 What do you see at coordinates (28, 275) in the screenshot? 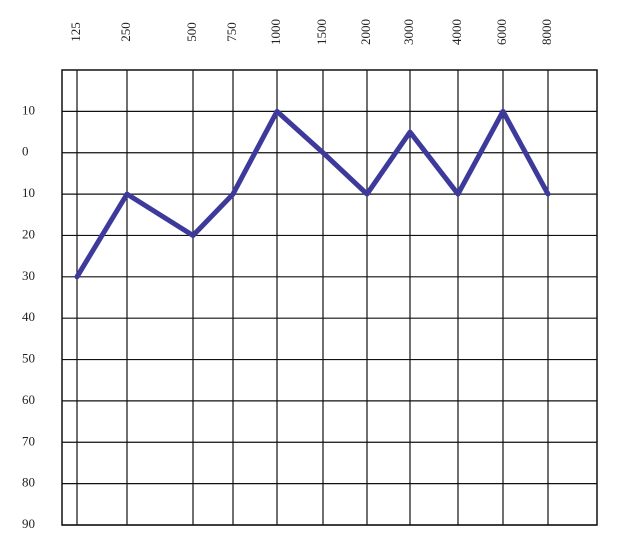
I see `y-tick-label: 30` at bounding box center [28, 275].